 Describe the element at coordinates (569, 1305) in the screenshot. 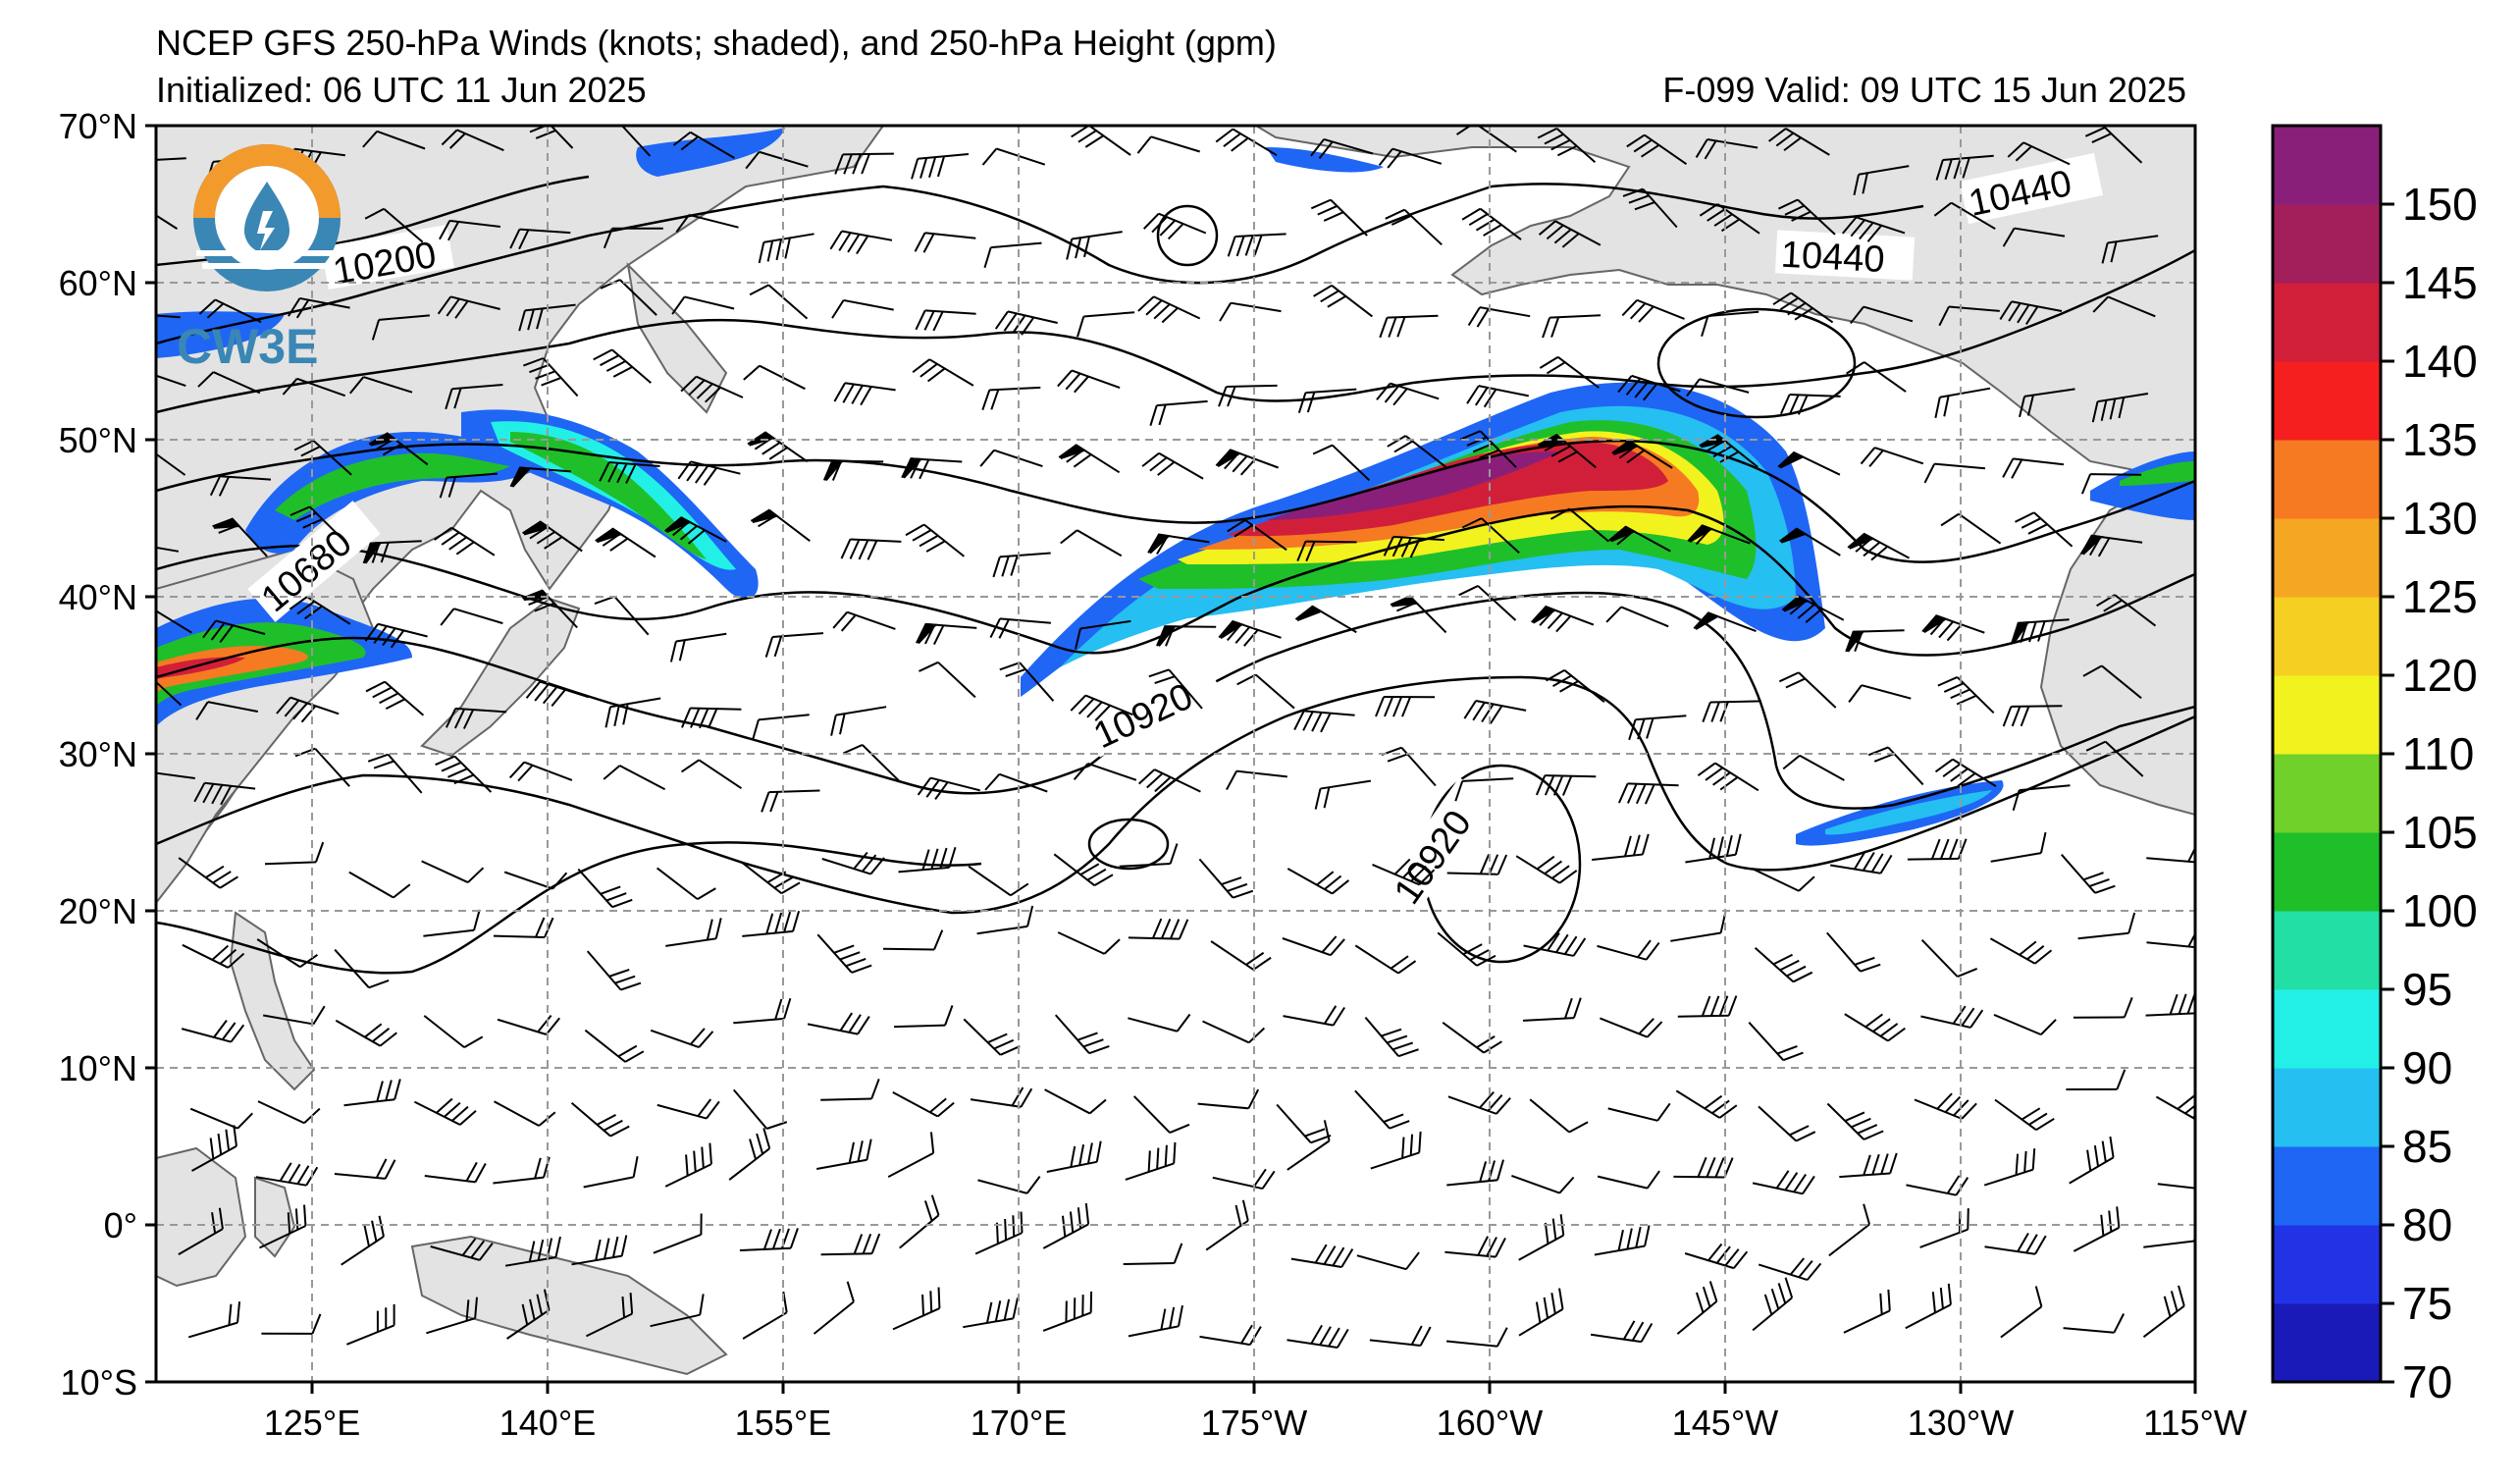

I see `land-new-guinea` at that location.